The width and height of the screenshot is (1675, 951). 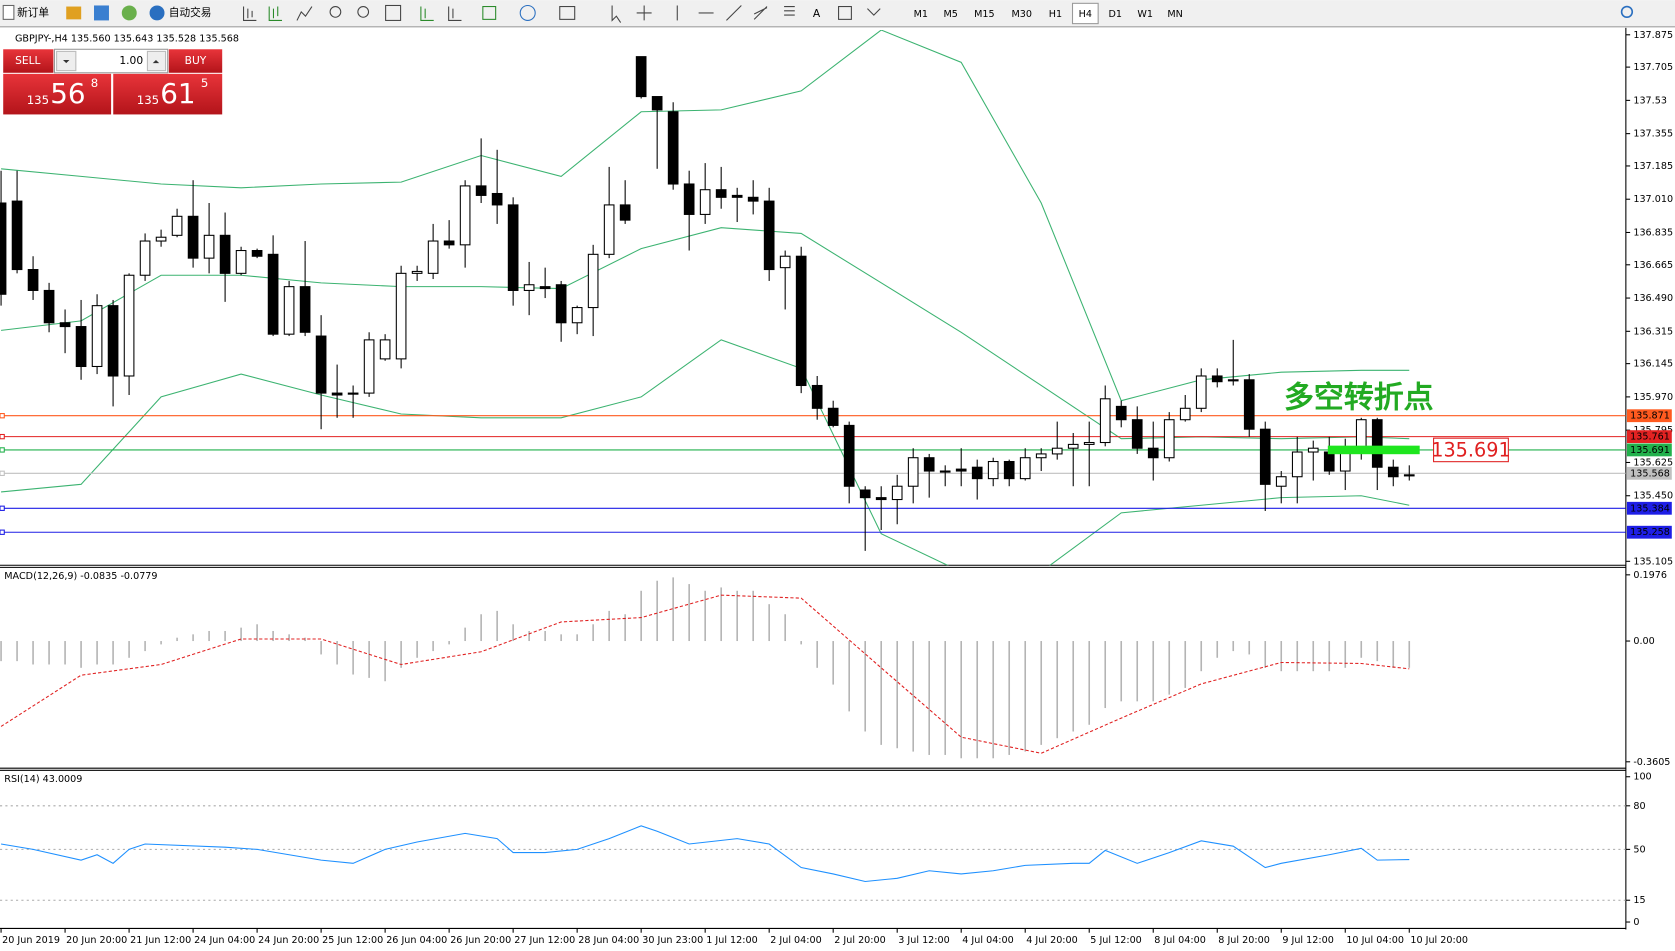 What do you see at coordinates (1627, 12) in the screenshot?
I see `search-icon` at bounding box center [1627, 12].